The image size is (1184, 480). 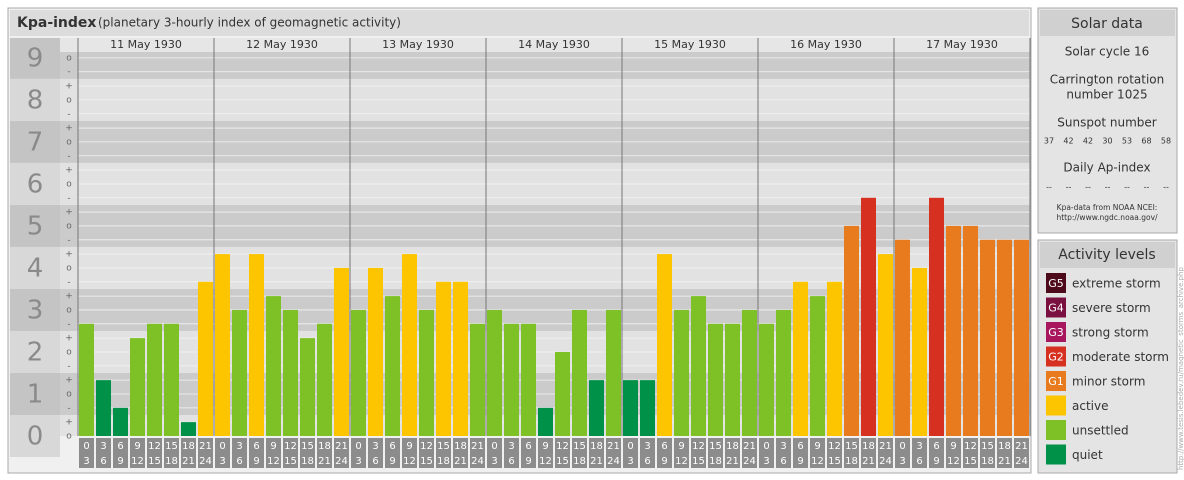 I want to click on day-label: 11 May 1930, so click(x=146, y=44).